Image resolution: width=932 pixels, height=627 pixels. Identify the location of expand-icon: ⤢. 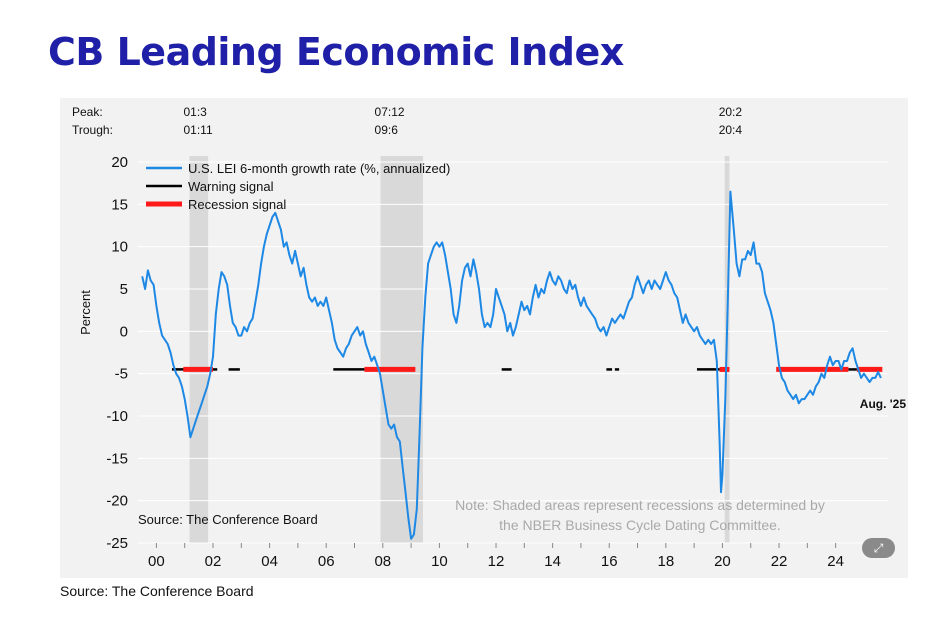
(878, 548).